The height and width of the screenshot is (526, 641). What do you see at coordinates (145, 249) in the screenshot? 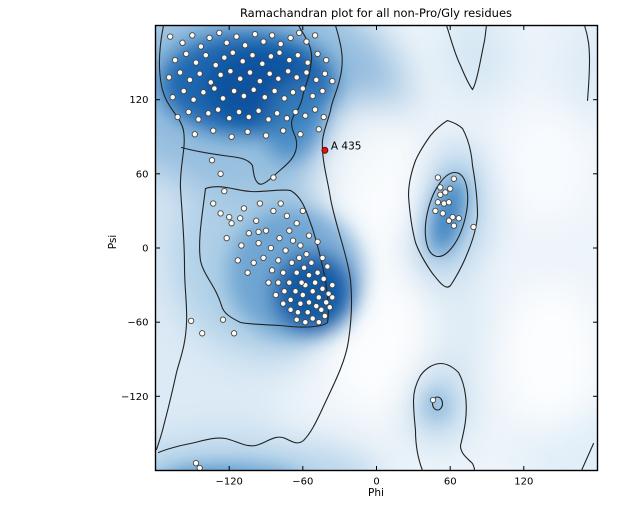
I see `y-tick-label: 0` at bounding box center [145, 249].